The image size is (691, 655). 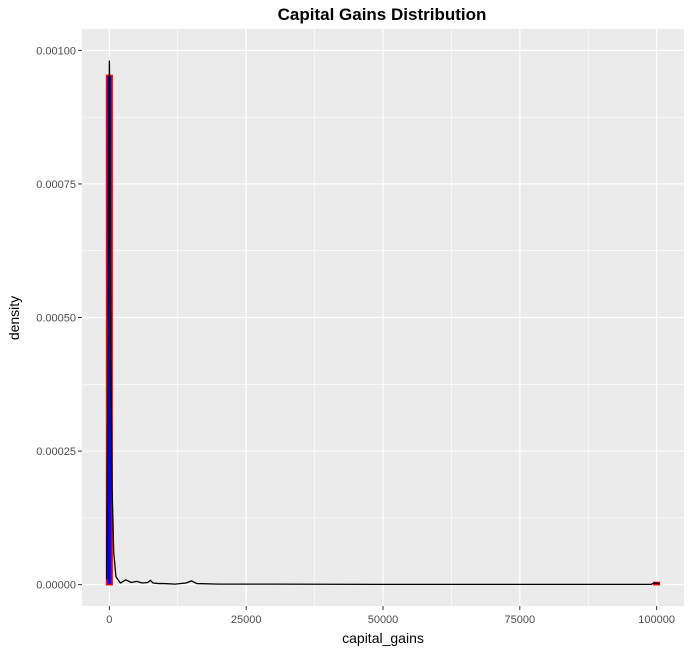 I want to click on x-tick-label: 25000, so click(x=246, y=620).